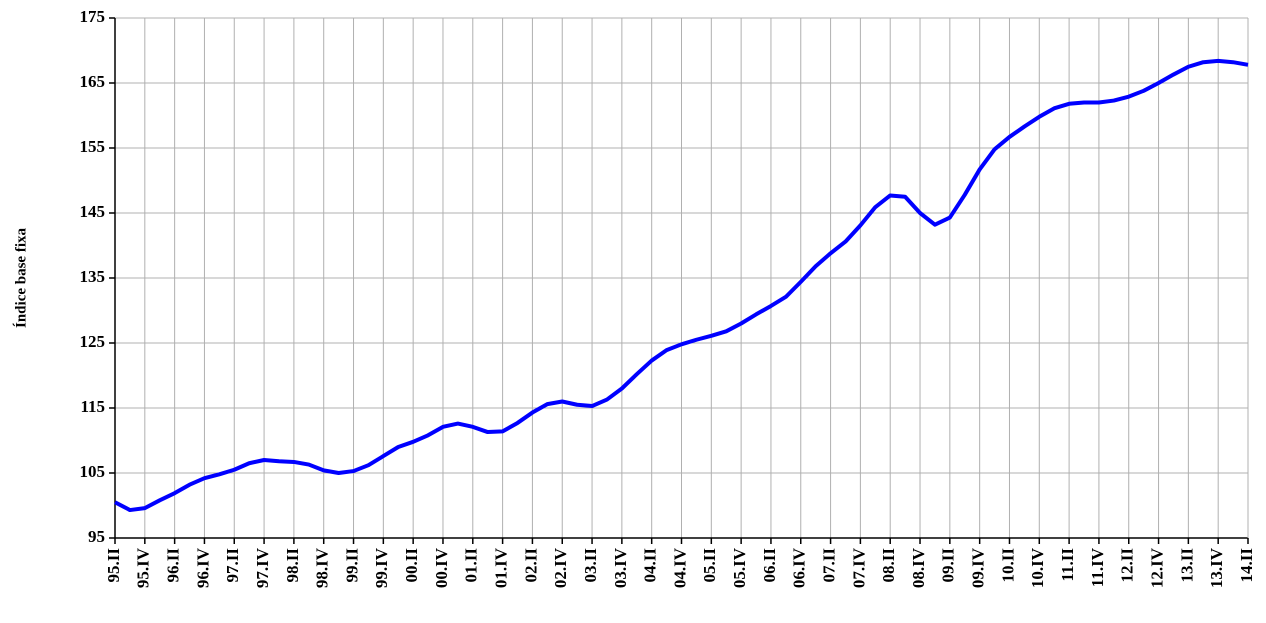 The image size is (1266, 623). I want to click on x-tick-label: 95.II, so click(113, 565).